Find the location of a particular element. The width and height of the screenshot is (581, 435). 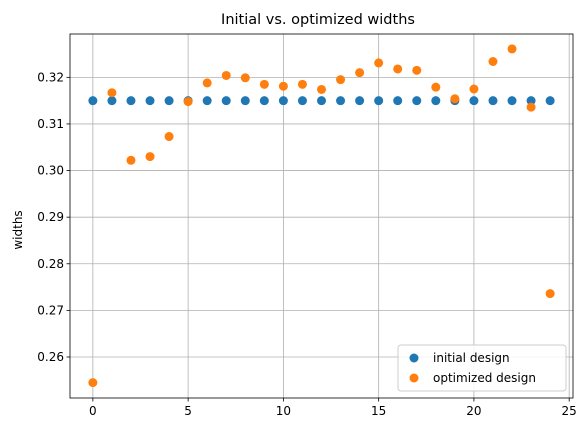

y-tick-label: 0.27 is located at coordinates (50, 310).